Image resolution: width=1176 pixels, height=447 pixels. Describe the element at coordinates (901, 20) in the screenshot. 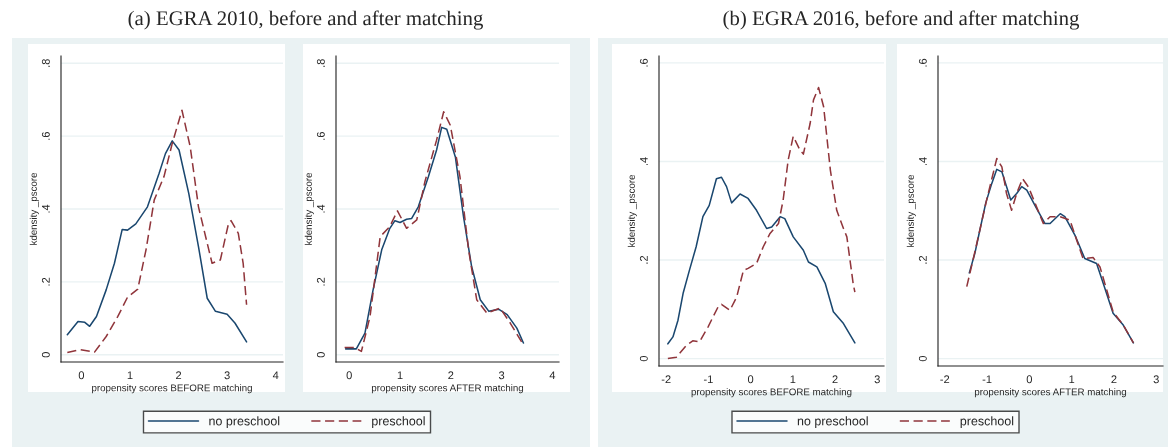

I see `chart-title: (b) EGRA 2016, before and after matching` at that location.